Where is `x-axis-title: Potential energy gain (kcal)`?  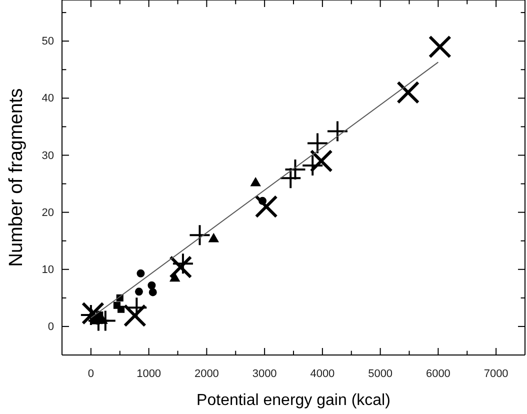
x-axis-title: Potential energy gain (kcal) is located at coordinates (293, 400).